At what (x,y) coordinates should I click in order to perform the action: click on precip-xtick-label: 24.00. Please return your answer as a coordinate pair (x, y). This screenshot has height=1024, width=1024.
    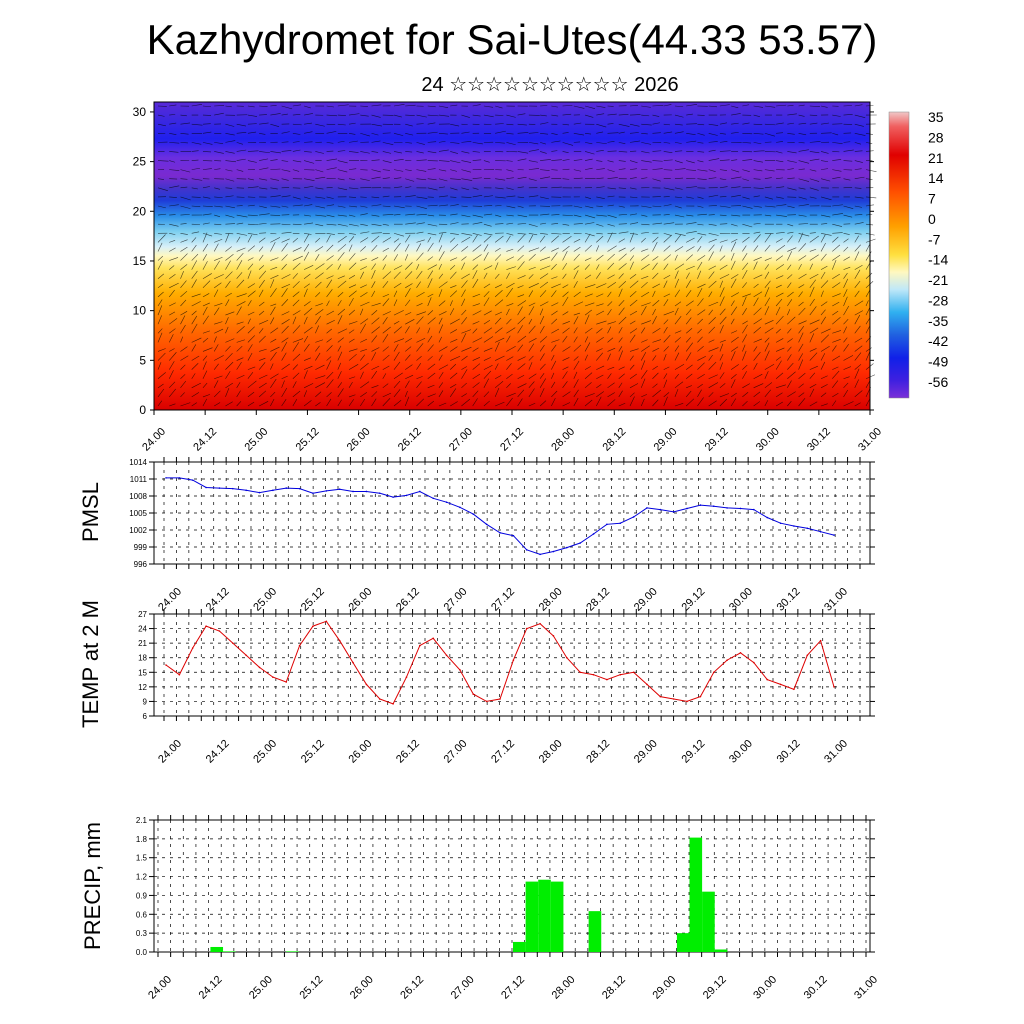
    Looking at the image, I should click on (160, 988).